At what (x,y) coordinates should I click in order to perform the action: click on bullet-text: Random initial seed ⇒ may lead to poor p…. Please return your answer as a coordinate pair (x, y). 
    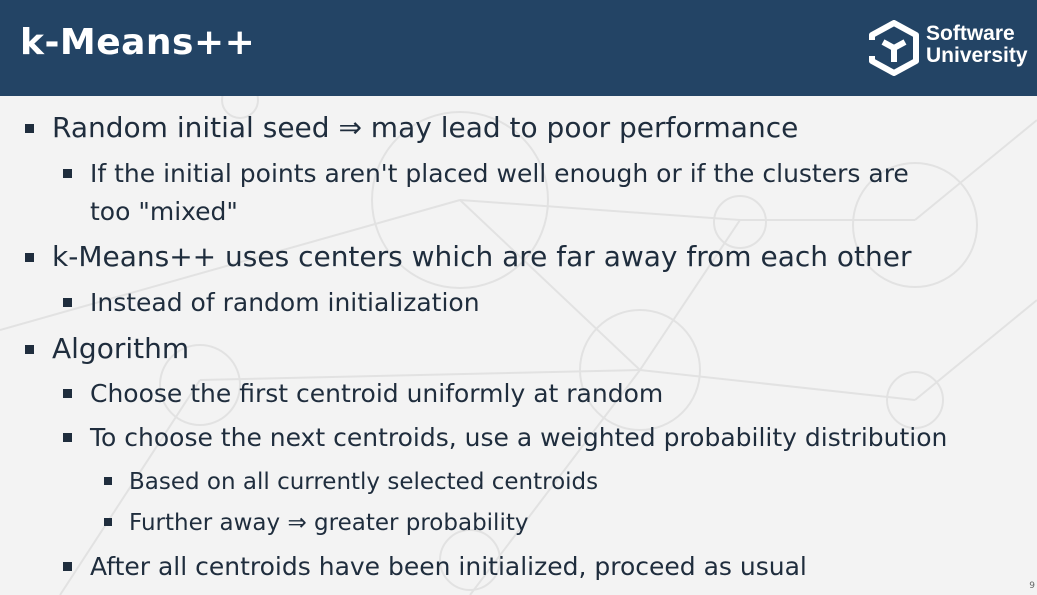
    Looking at the image, I should click on (425, 127).